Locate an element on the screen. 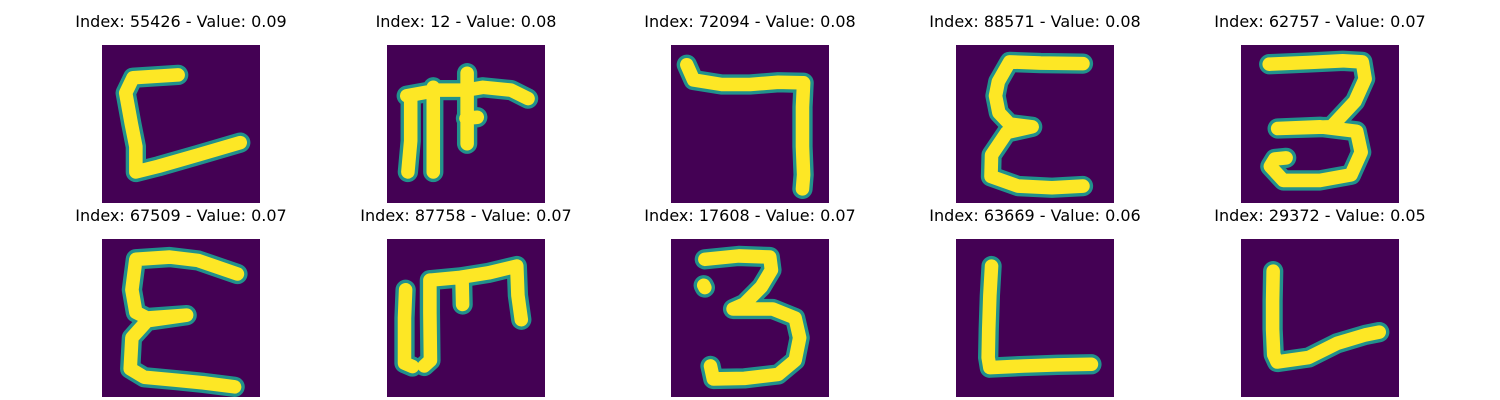 The width and height of the screenshot is (1500, 400). panel-3: Index: 72094 - Value: 0.08 is located at coordinates (750, 107).